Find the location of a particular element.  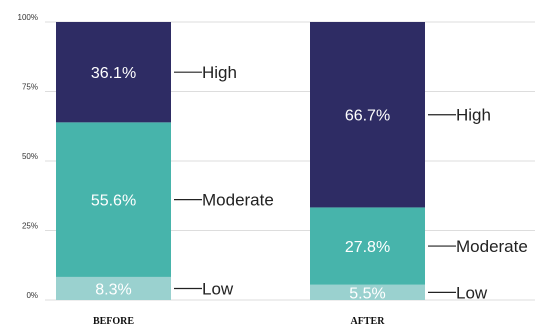

segment-value-label: 66.7% is located at coordinates (367, 116).